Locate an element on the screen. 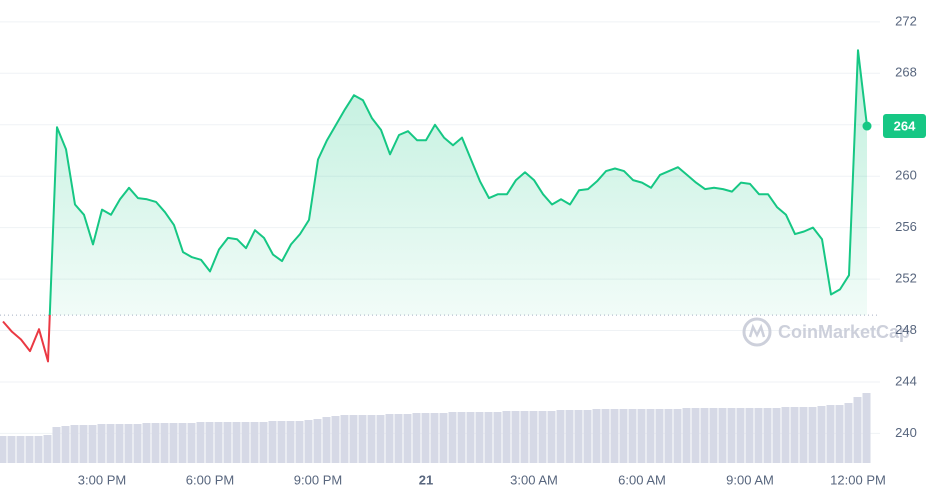 This screenshot has height=495, width=928. y-tick-label: 248 is located at coordinates (906, 329).